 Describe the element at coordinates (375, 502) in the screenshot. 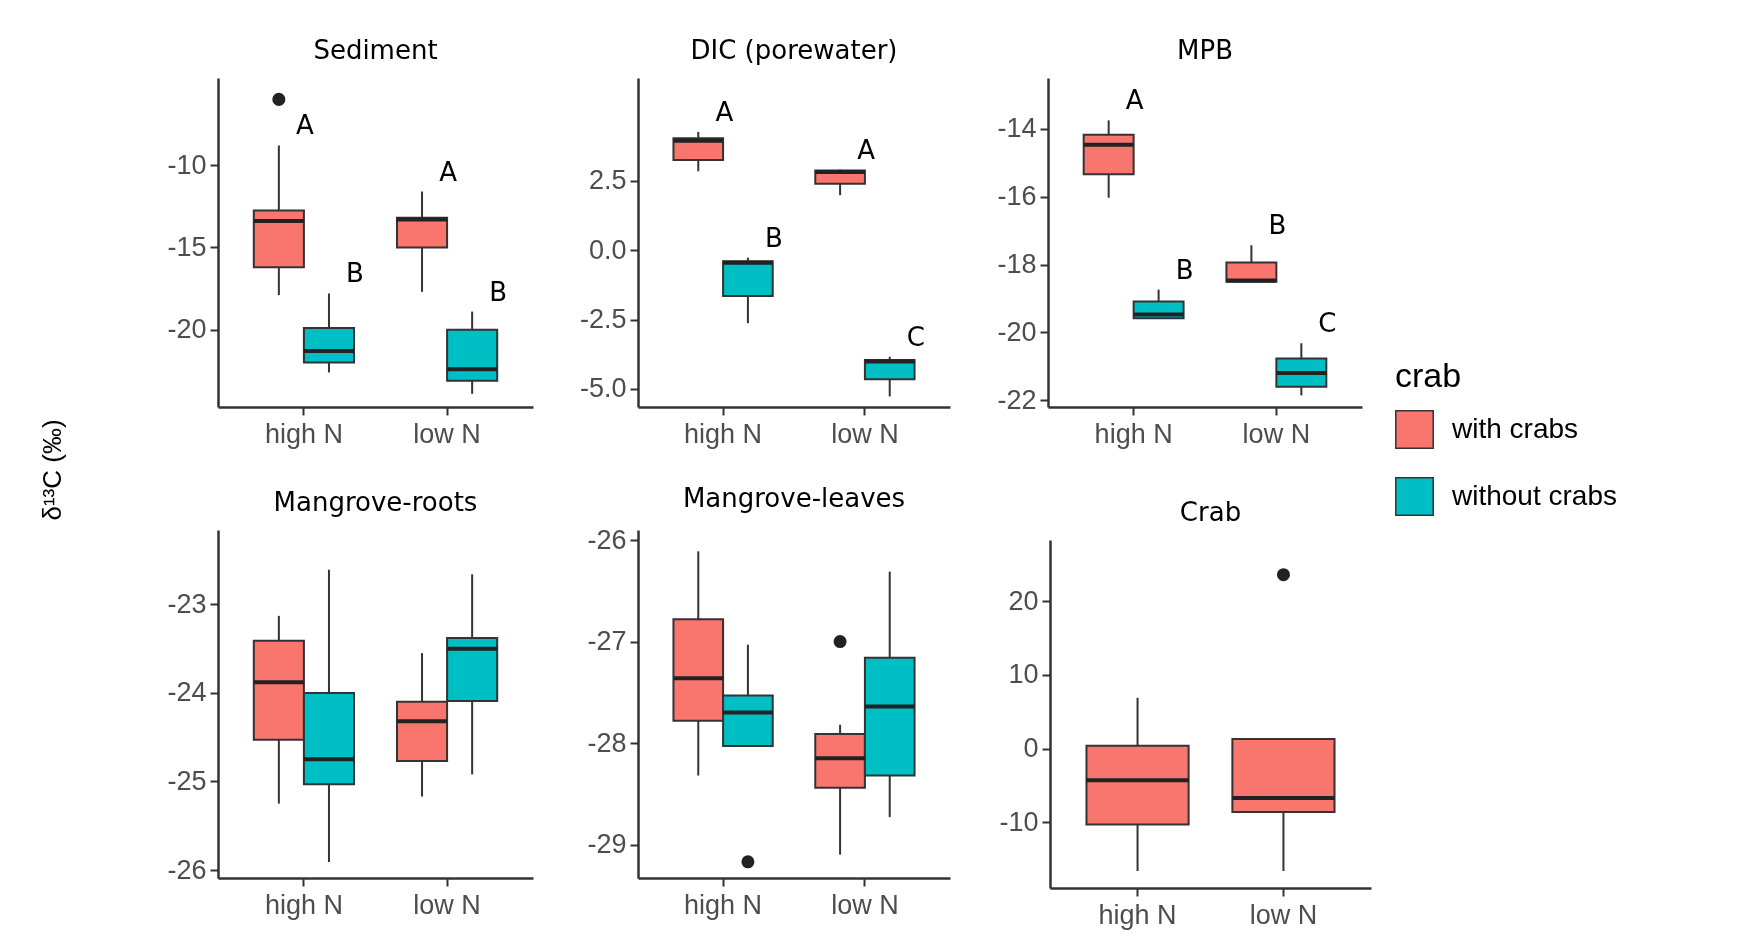

I see `chart-title: Mangrove-roots` at that location.